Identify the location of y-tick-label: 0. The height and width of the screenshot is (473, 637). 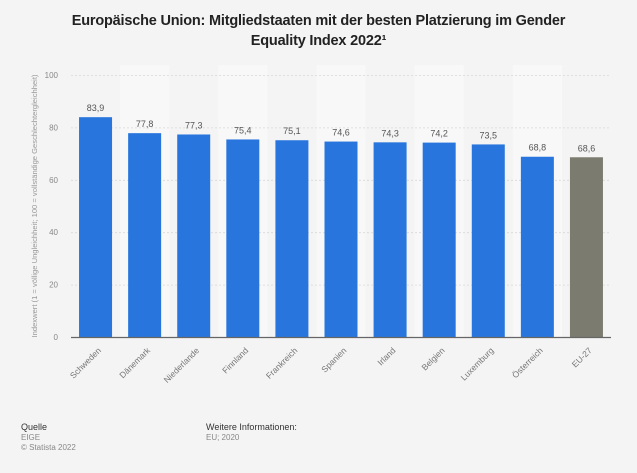
(56, 337).